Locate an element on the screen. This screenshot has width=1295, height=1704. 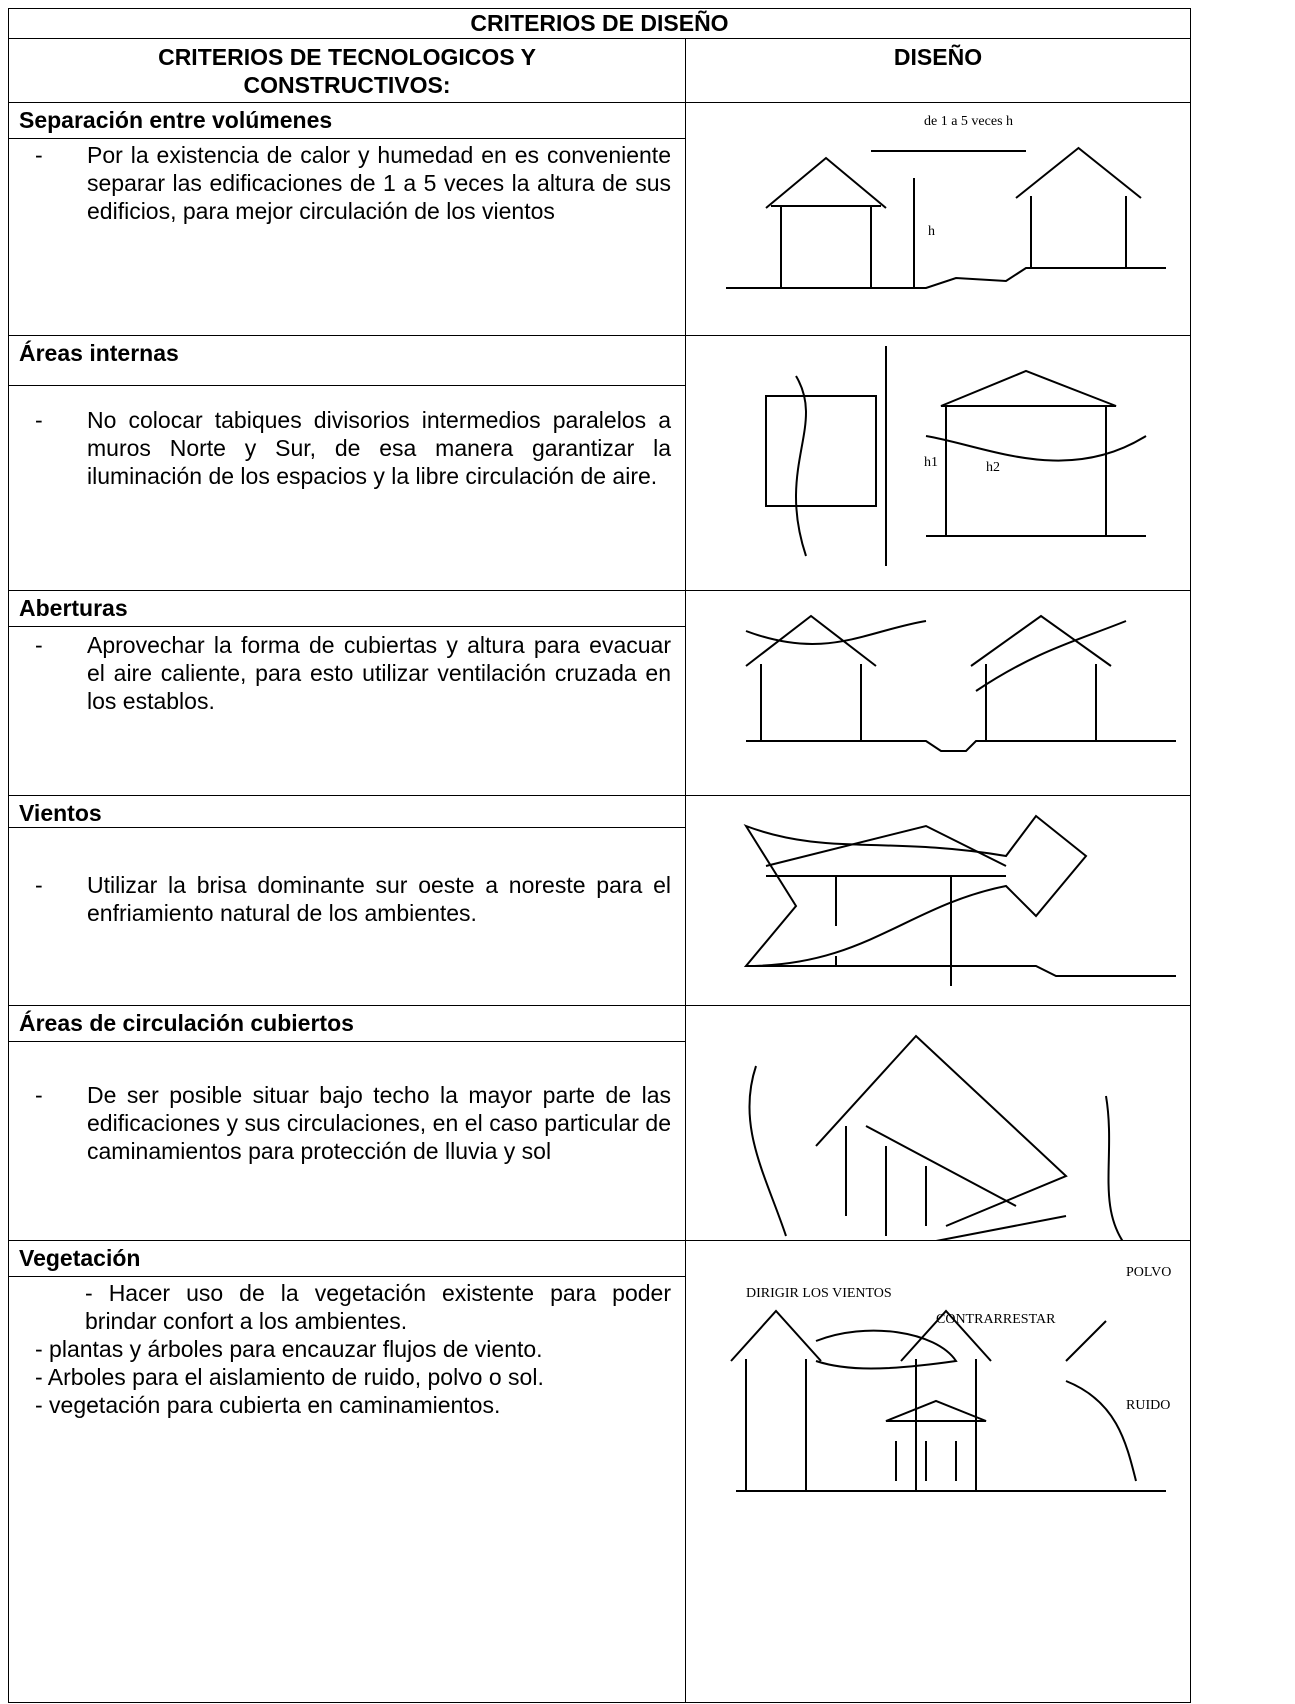
row-heading: Áreas internas is located at coordinates (347, 361).